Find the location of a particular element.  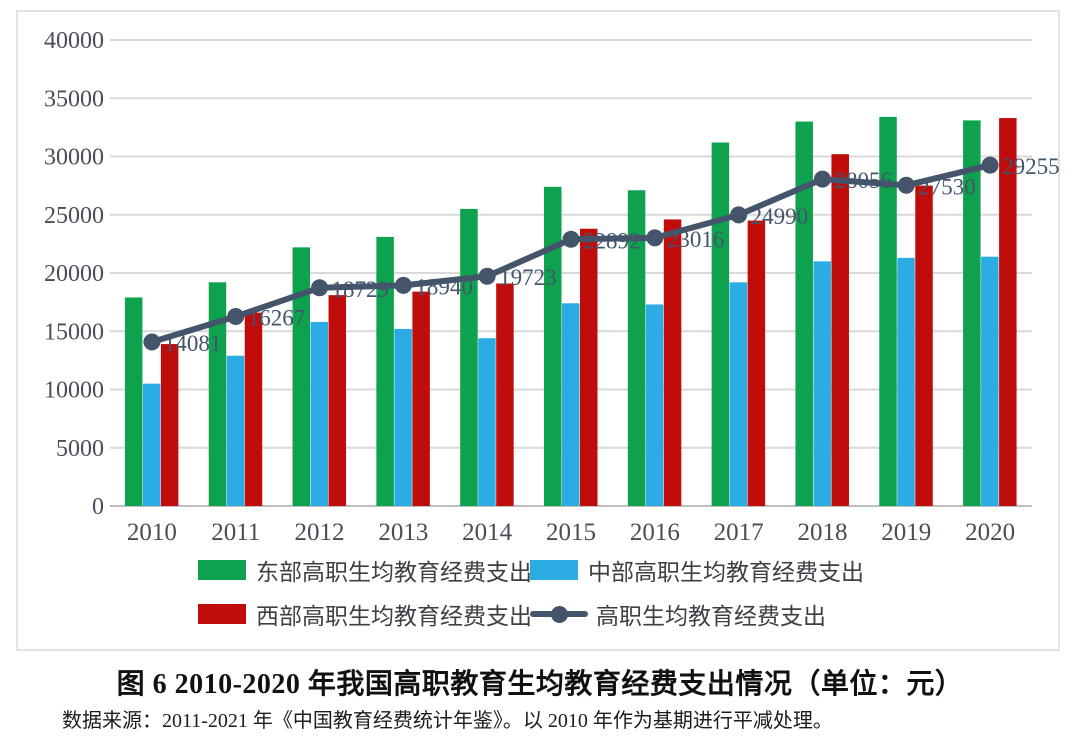

x-axis-tick-label: 2020 is located at coordinates (990, 532).